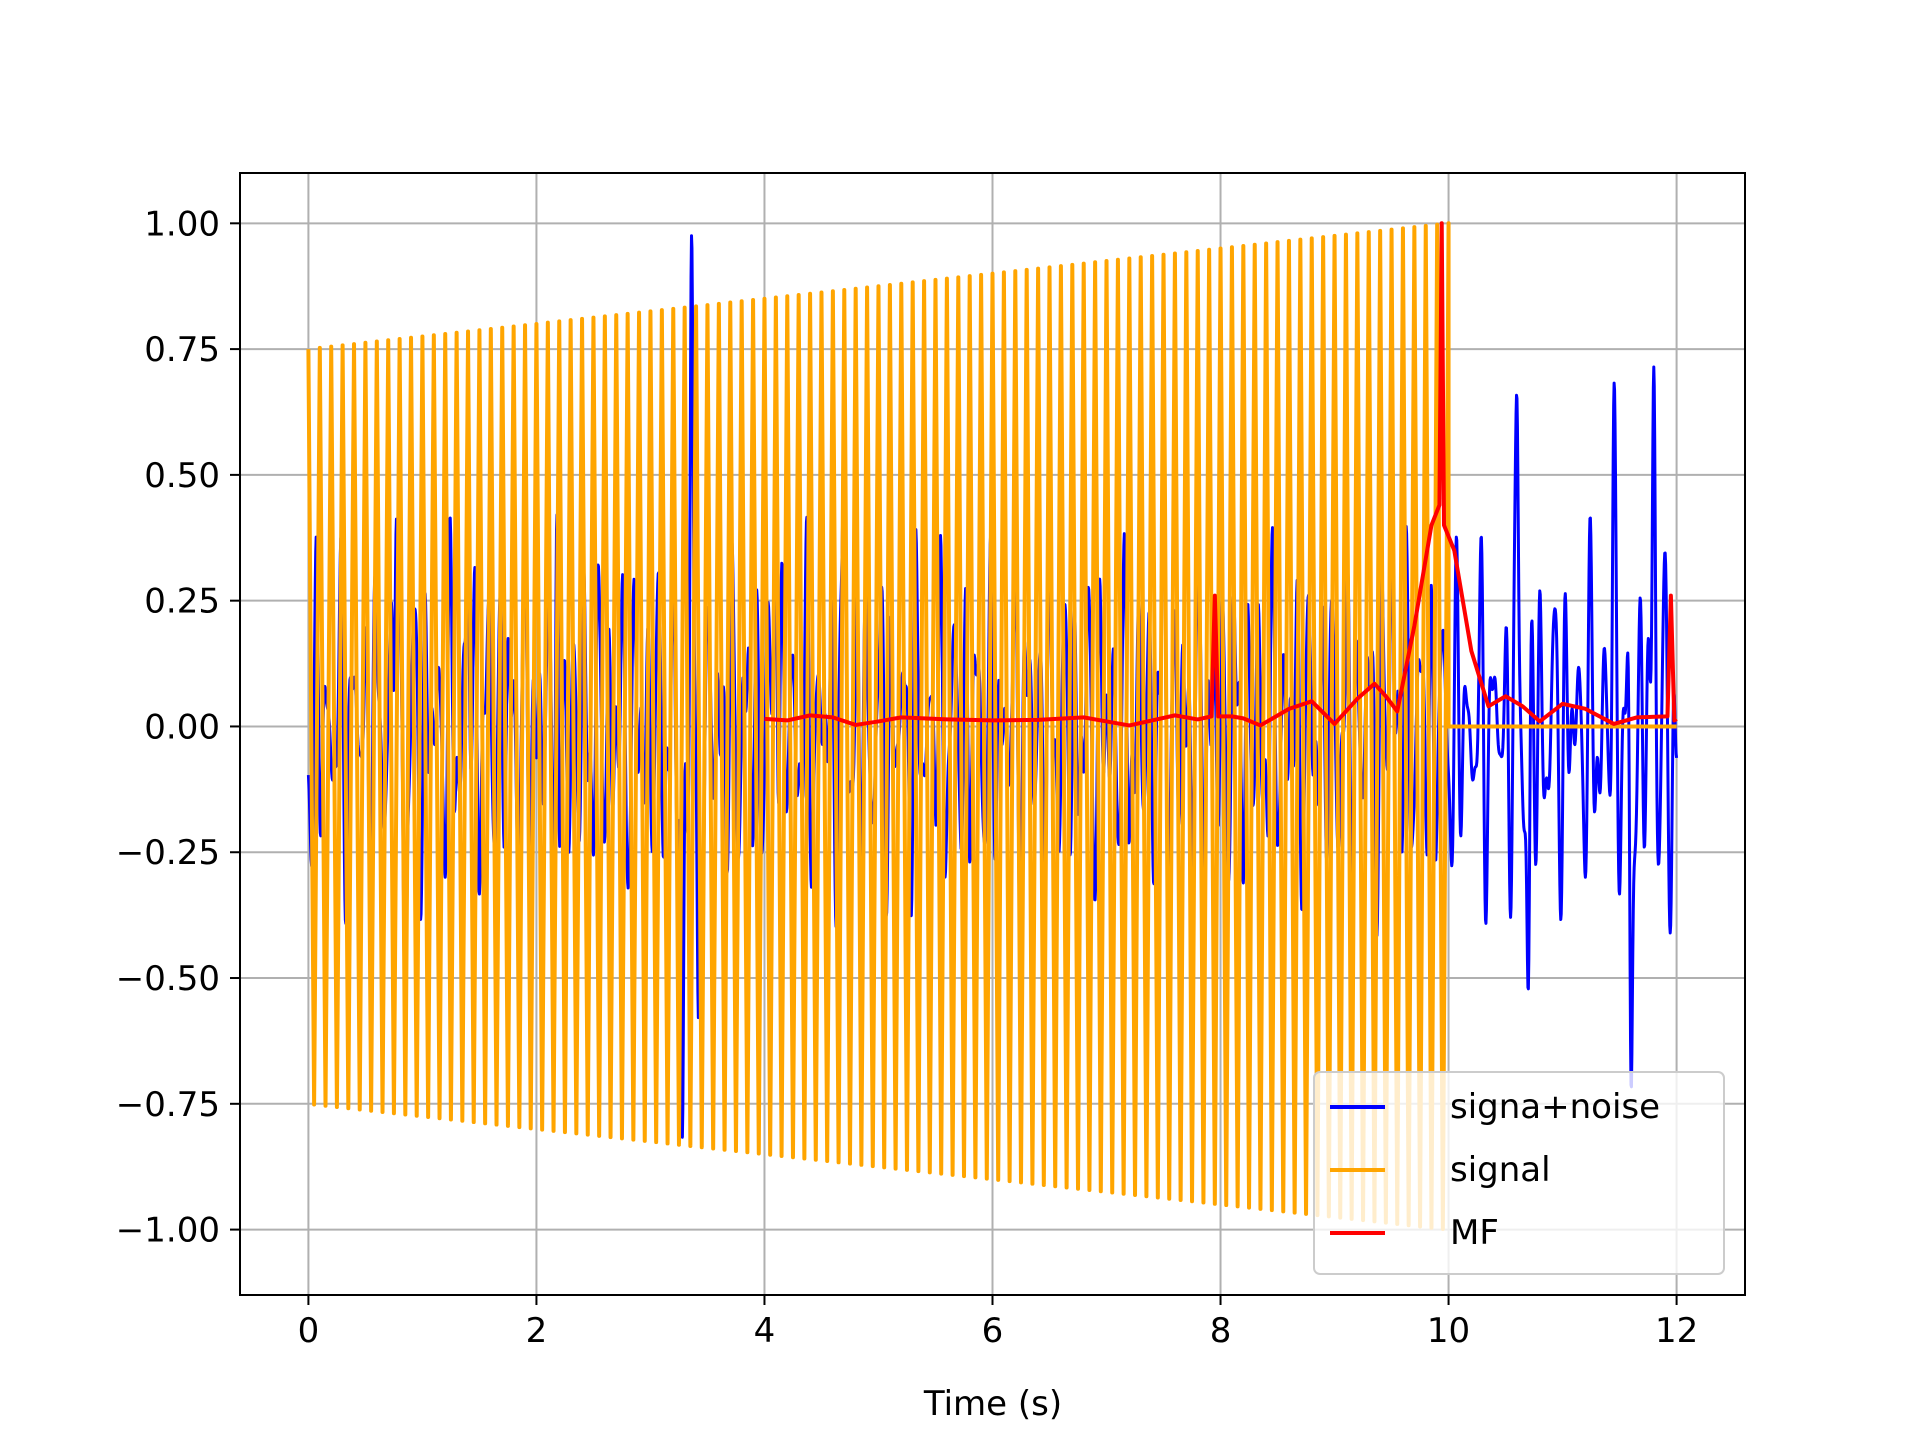 The image size is (1920, 1440). Describe the element at coordinates (182, 727) in the screenshot. I see `y-tick-label: 0.00` at that location.